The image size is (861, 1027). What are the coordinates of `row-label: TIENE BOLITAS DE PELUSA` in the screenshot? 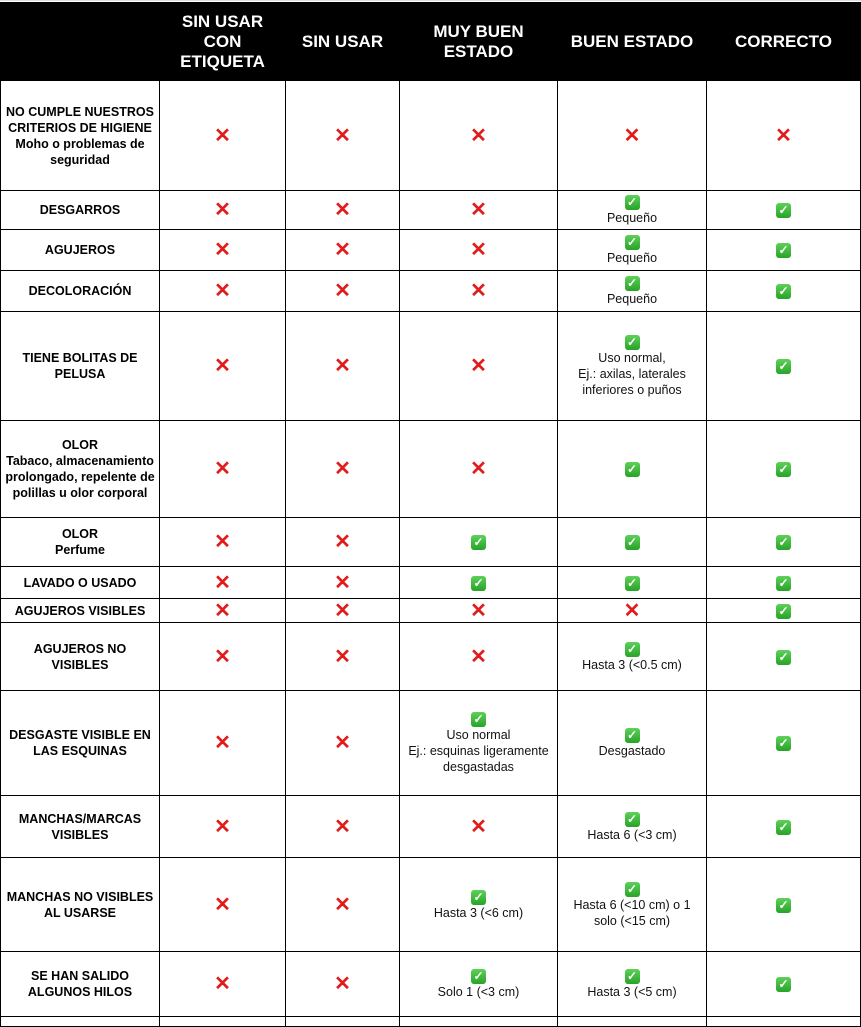 It's located at (80, 366).